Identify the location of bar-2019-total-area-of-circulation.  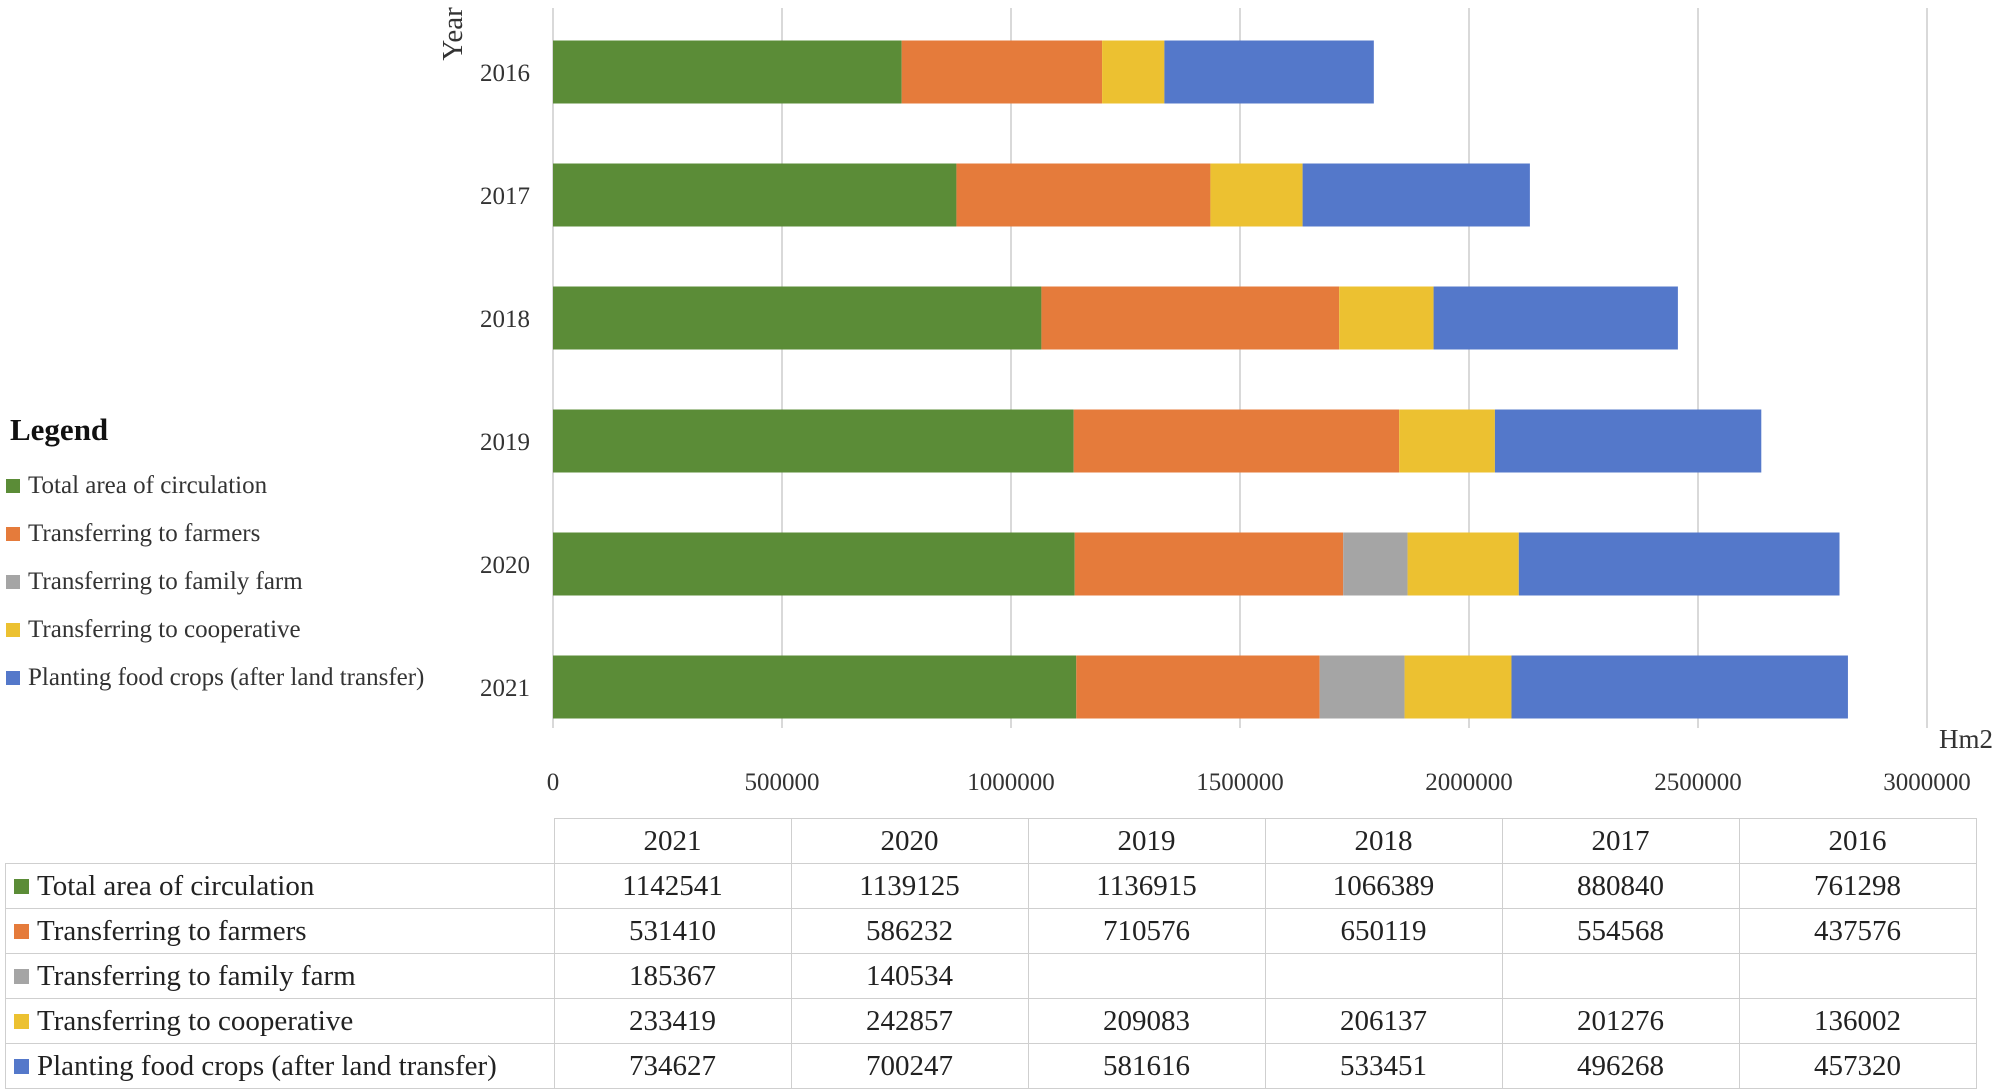
(813, 441).